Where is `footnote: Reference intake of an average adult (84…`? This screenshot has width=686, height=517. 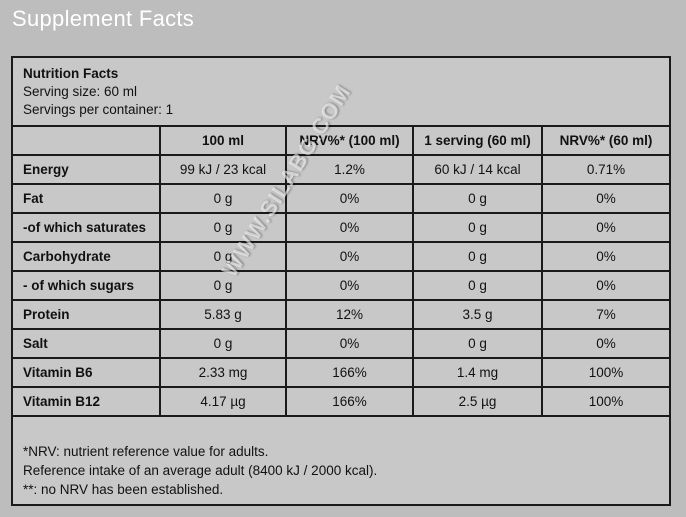 footnote: Reference intake of an average adult (84… is located at coordinates (200, 470).